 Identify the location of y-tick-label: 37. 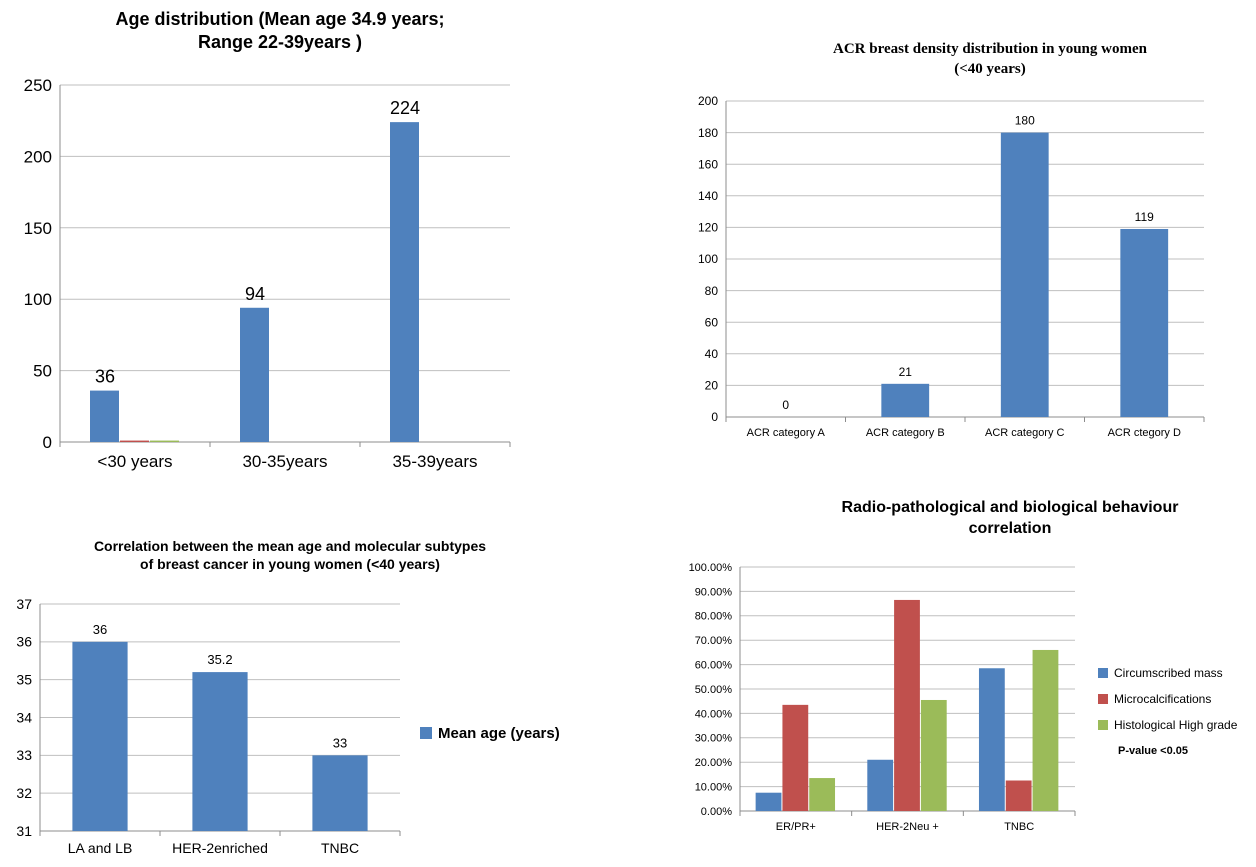
(24, 604).